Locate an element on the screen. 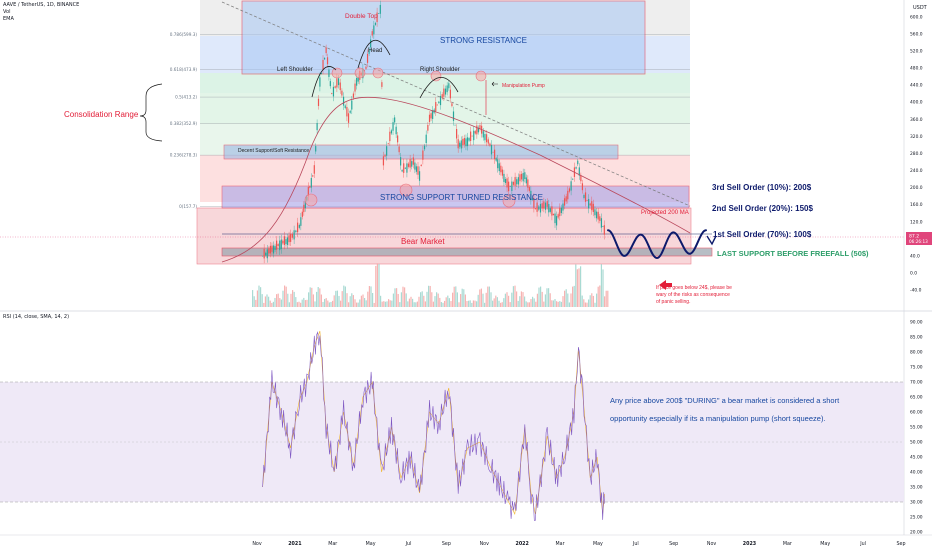  price-tick-label: 400.0 is located at coordinates (916, 103).